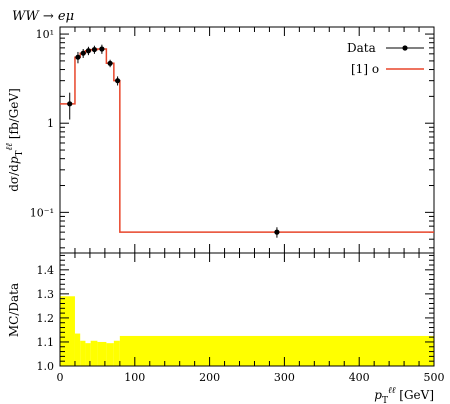  Describe the element at coordinates (45, 34) in the screenshot. I see `main-y-tick-label: 10¹` at that location.